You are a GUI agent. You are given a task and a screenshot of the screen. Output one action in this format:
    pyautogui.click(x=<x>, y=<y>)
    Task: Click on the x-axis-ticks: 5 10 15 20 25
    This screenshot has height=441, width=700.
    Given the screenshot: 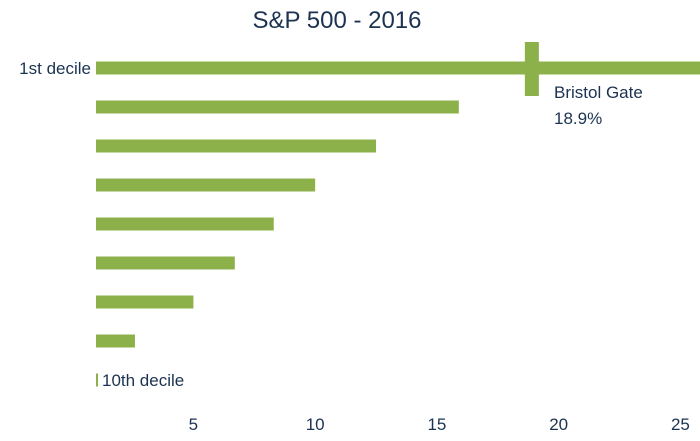 What is the action you would take?
    pyautogui.click(x=439, y=424)
    